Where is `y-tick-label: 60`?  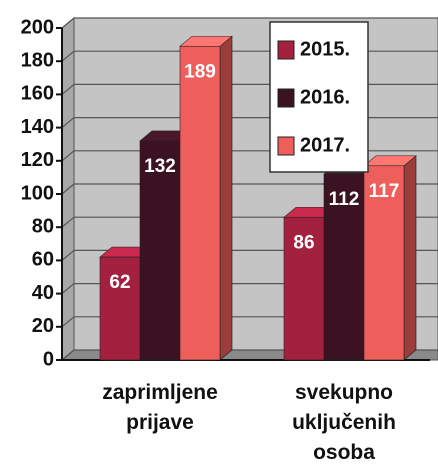
y-tick-label: 60 is located at coordinates (43, 260).